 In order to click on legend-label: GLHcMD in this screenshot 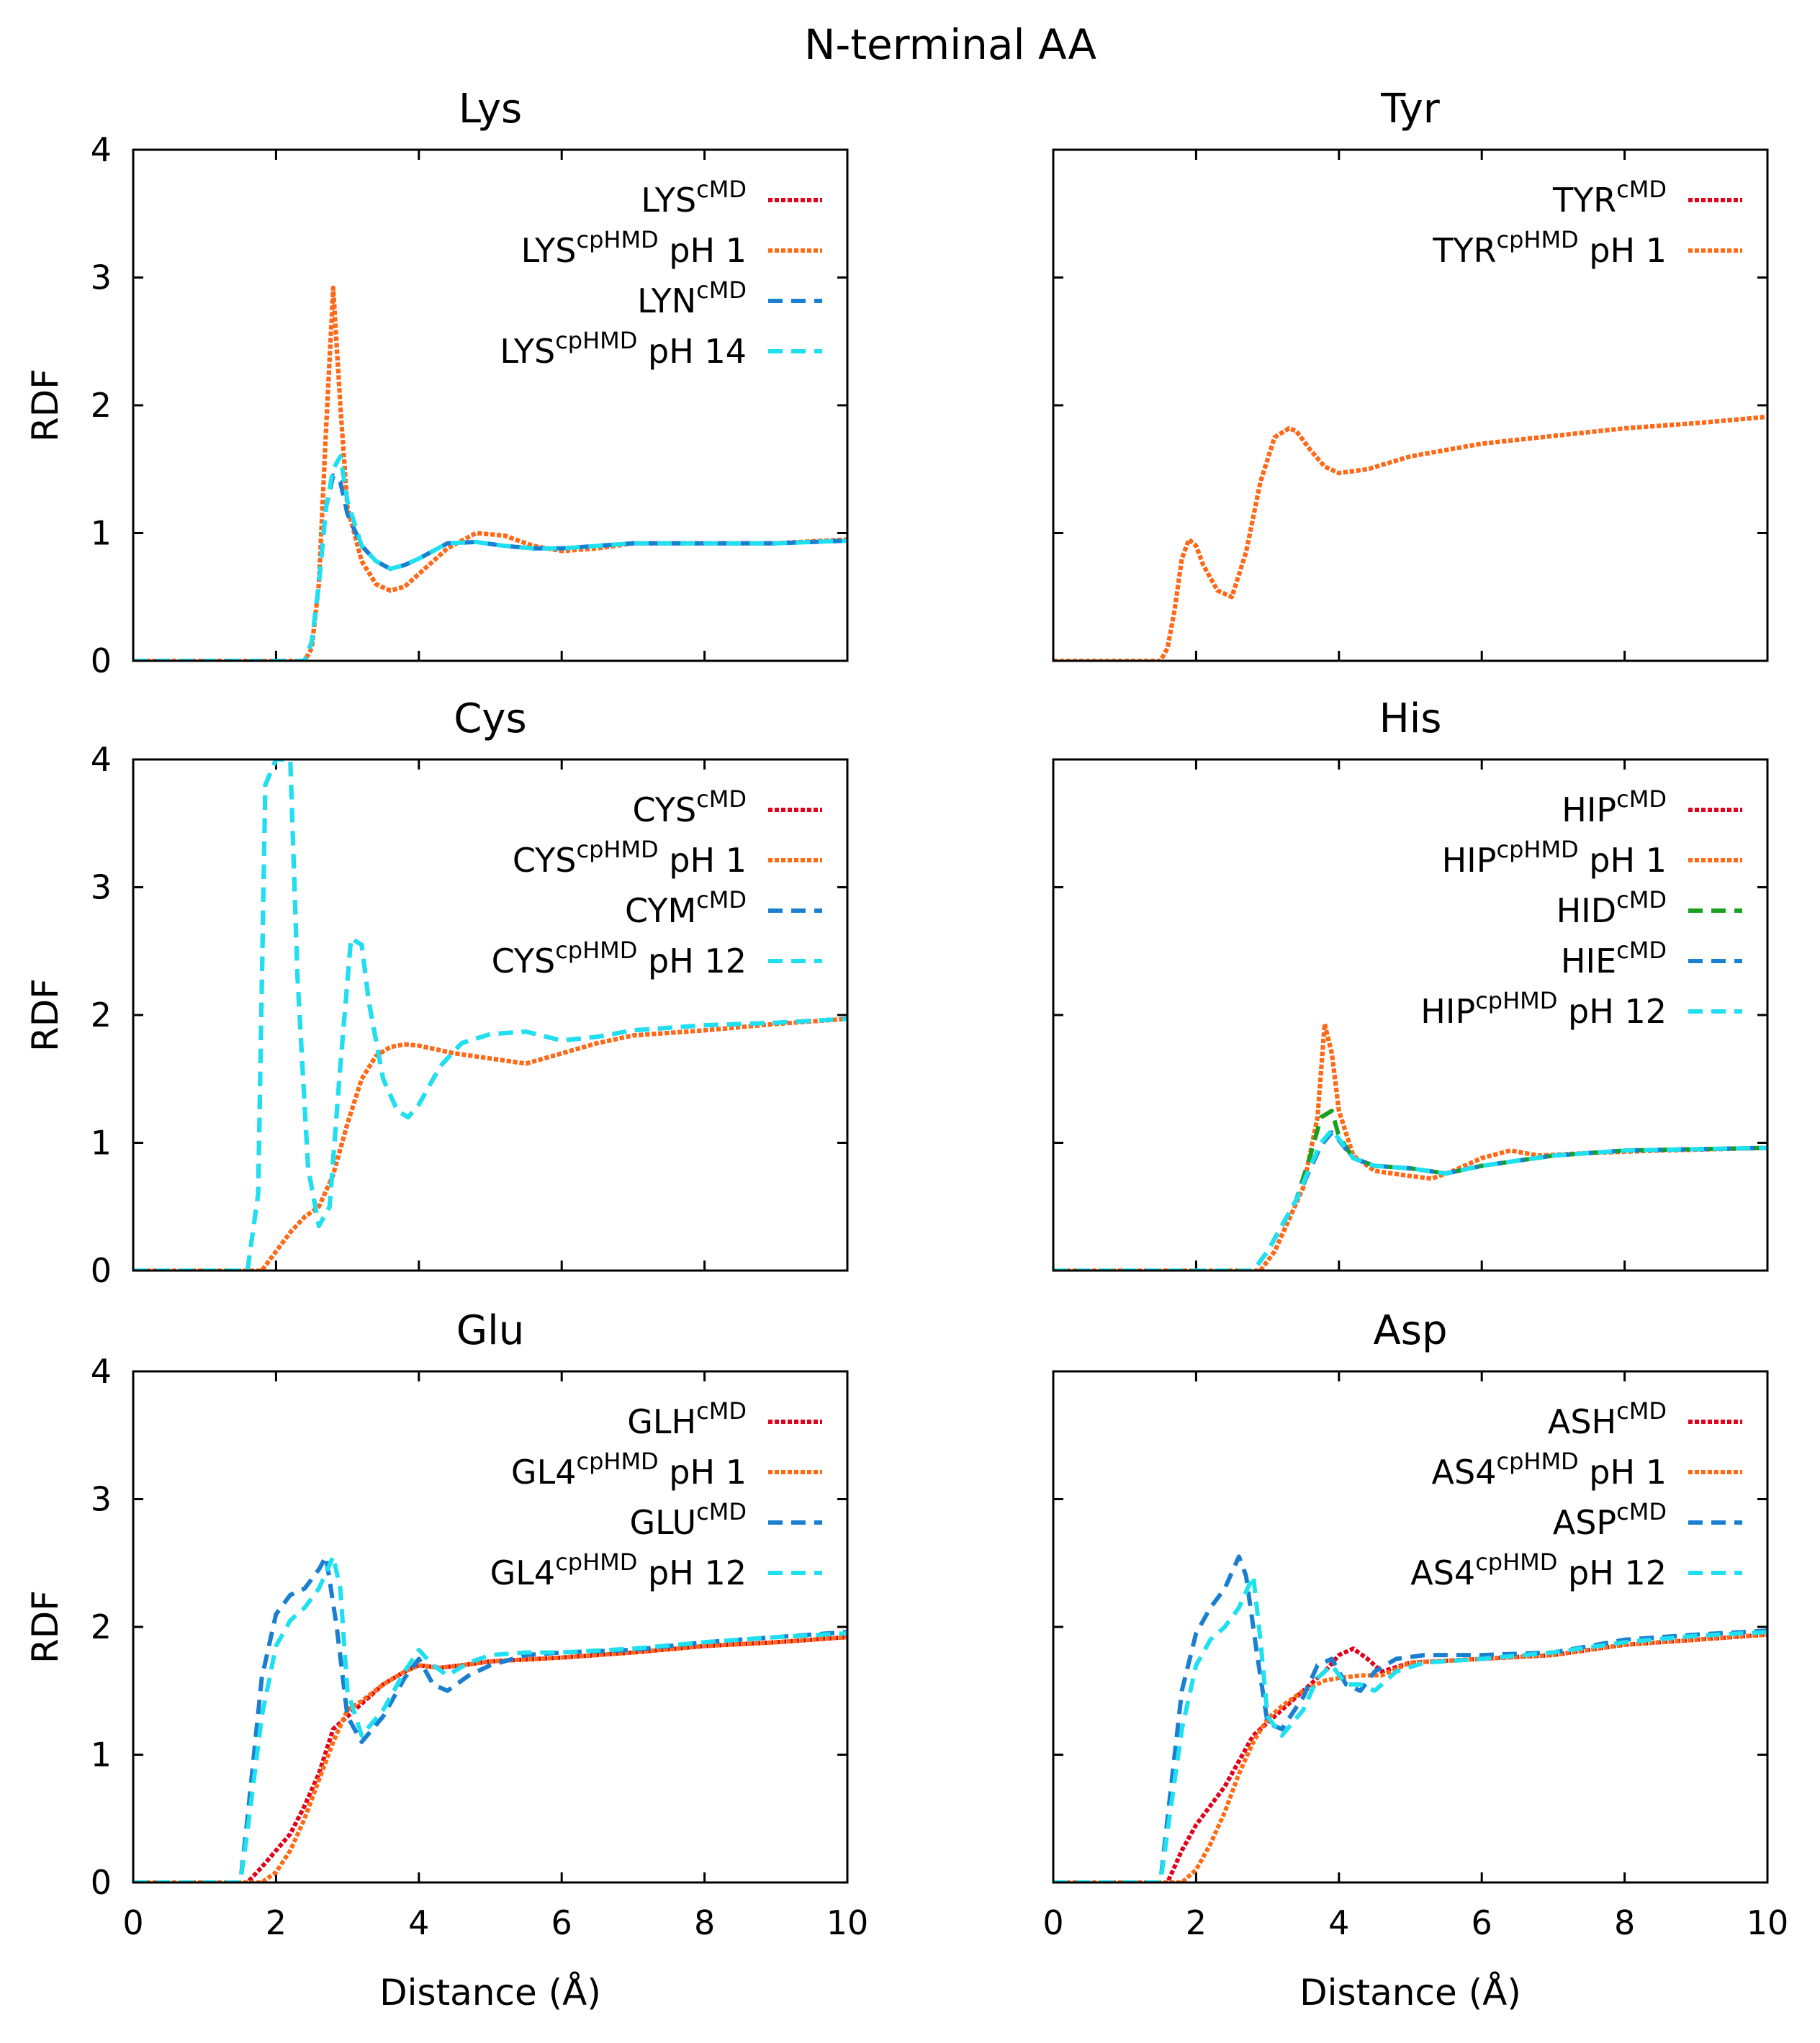, I will do `click(687, 1419)`.